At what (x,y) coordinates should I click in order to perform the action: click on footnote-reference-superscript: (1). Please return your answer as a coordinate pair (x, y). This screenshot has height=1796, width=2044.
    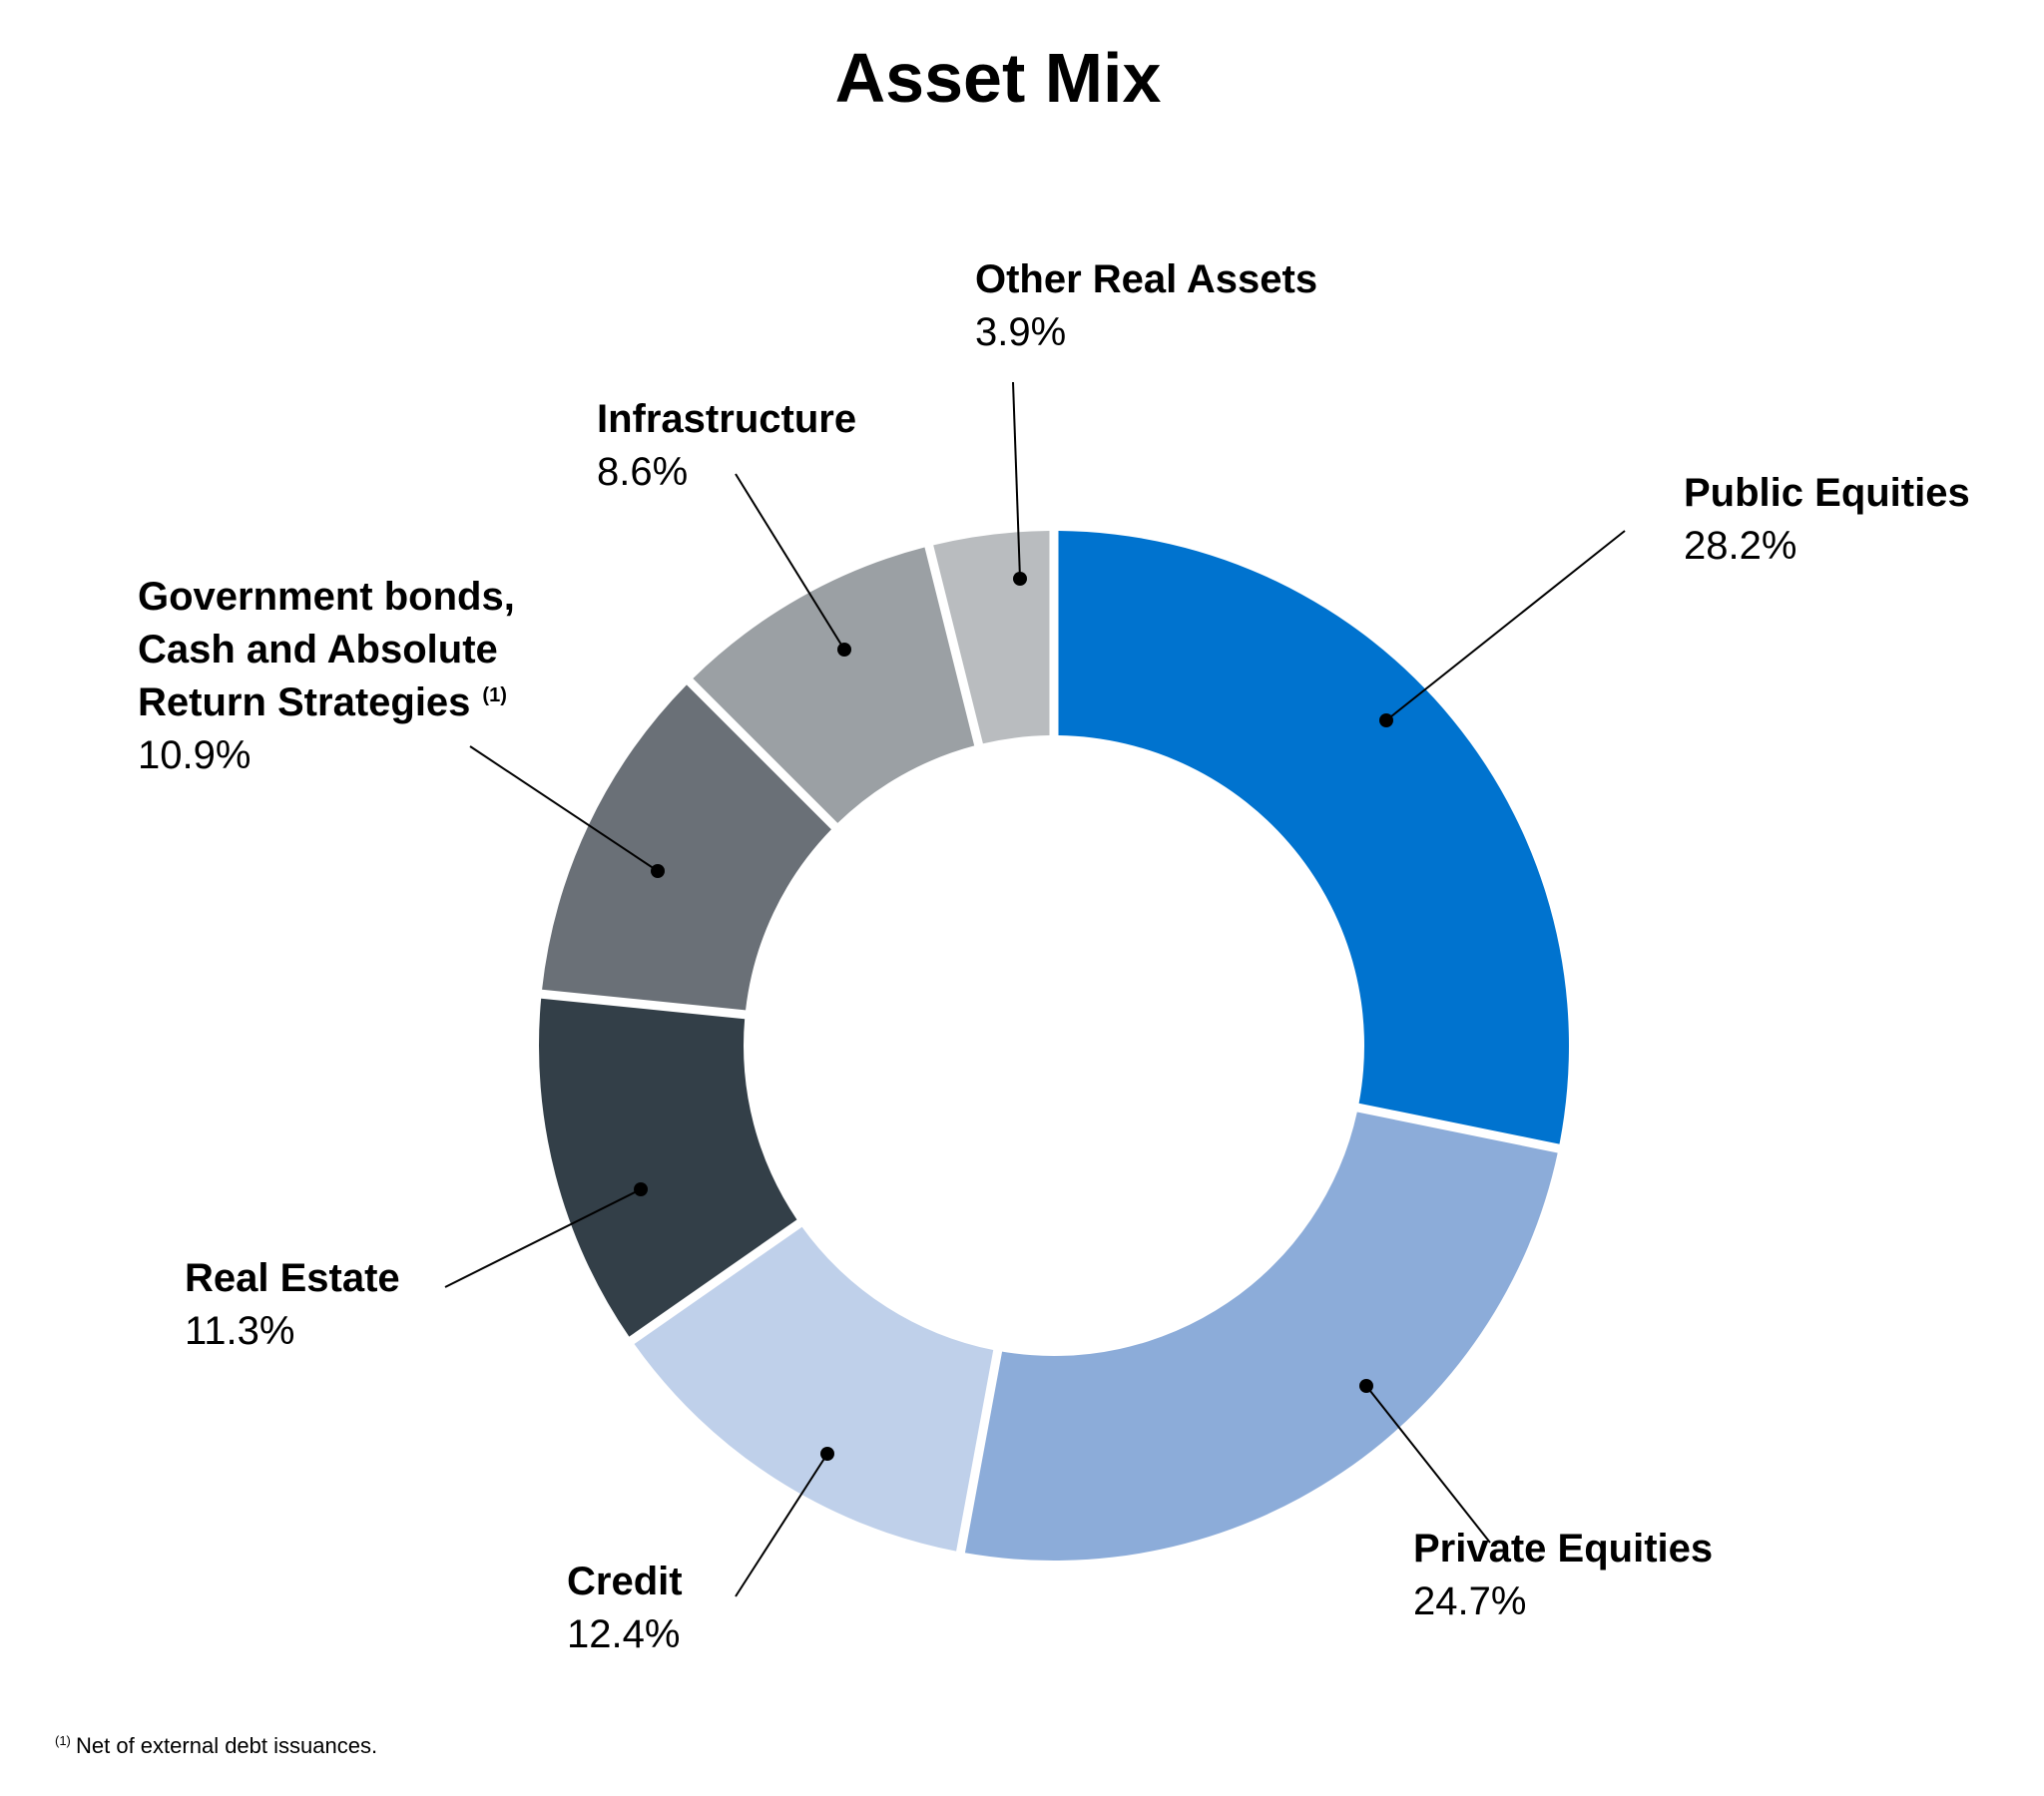
    Looking at the image, I should click on (494, 695).